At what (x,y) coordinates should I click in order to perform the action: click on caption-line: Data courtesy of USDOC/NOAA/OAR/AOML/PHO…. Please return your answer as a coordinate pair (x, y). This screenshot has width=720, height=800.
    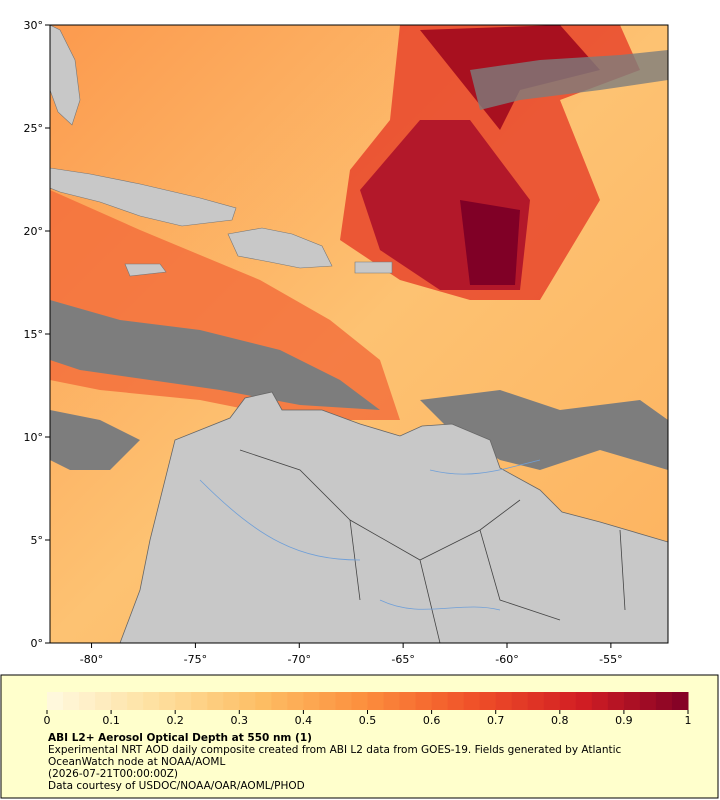
    Looking at the image, I should click on (176, 786).